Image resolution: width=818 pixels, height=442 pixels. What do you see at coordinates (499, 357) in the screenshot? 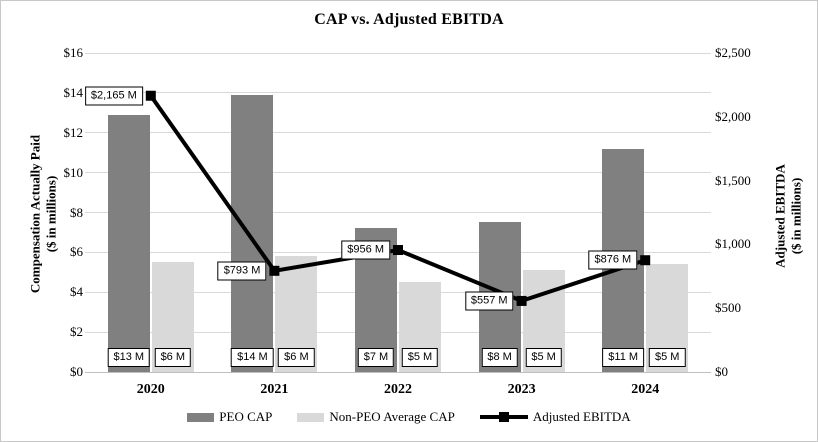
I see `bar-value-label-peo-2023: $8 M` at bounding box center [499, 357].